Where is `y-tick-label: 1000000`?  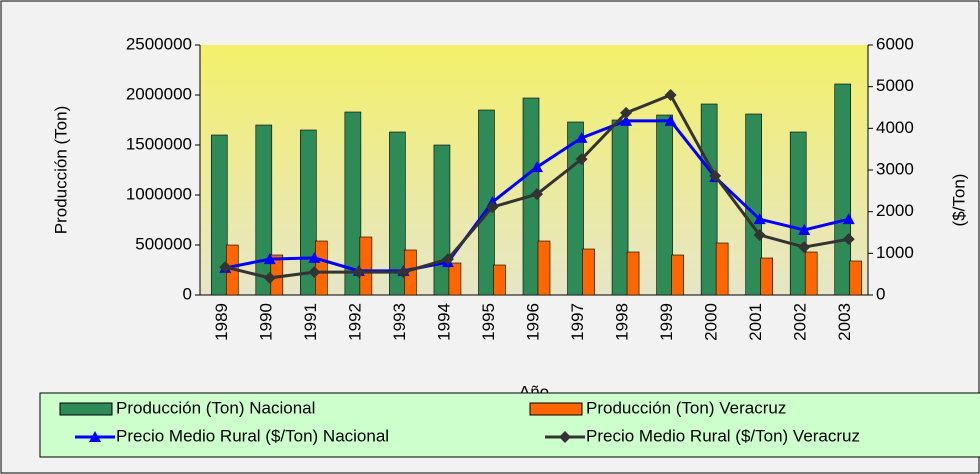 y-tick-label: 1000000 is located at coordinates (159, 193).